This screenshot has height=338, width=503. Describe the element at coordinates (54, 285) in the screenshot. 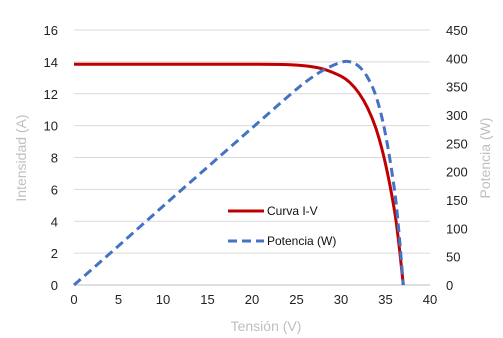

I see `y-tick-label: 0` at that location.